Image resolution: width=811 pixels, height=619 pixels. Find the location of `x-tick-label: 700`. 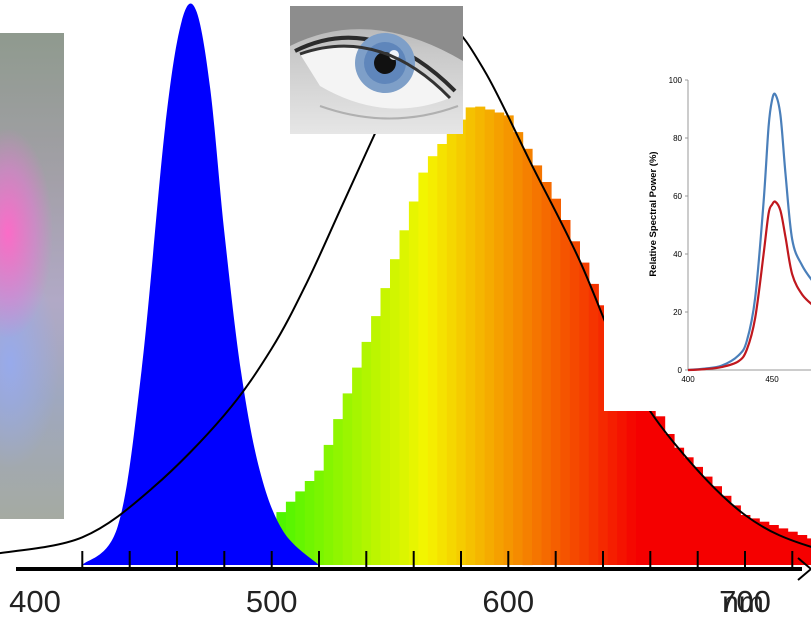

x-tick-label: 700 is located at coordinates (745, 601).